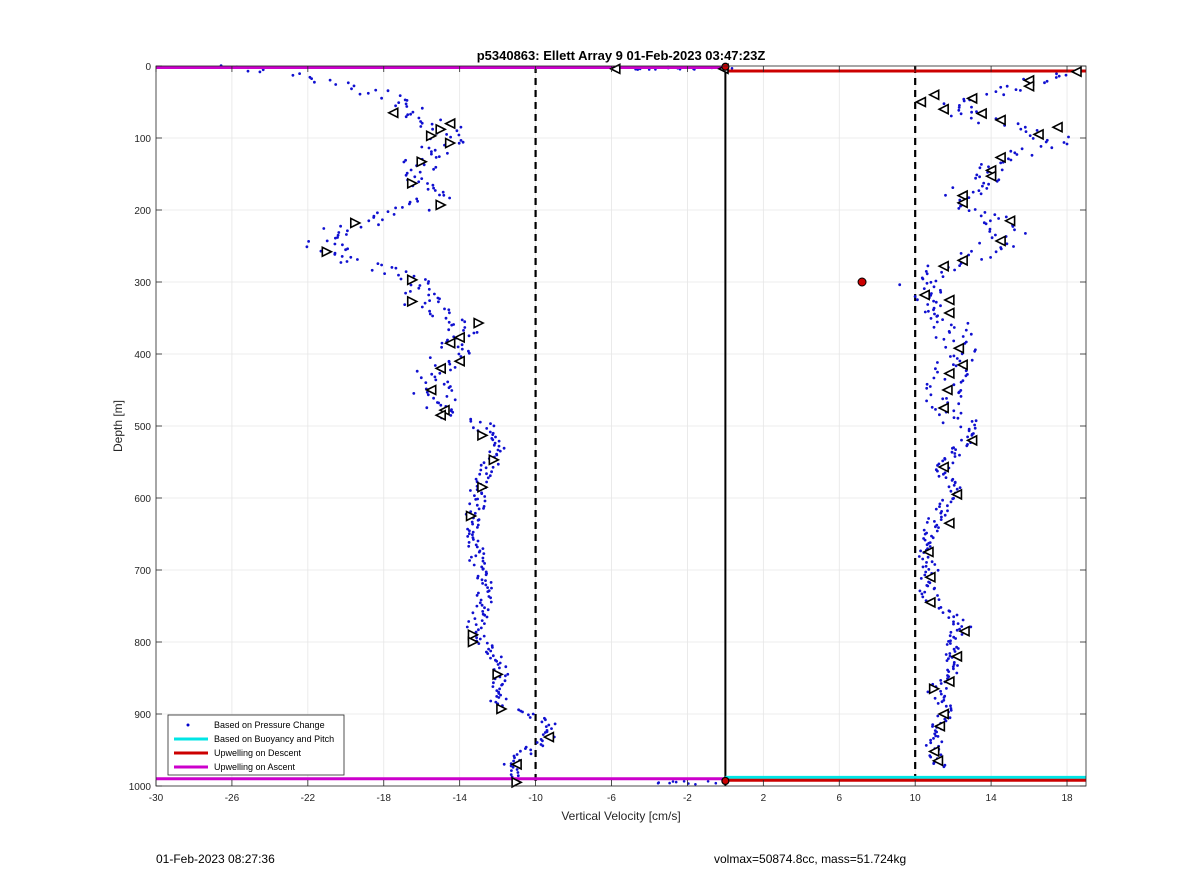 The image size is (1200, 885). I want to click on x-tick-label: 10, so click(916, 798).